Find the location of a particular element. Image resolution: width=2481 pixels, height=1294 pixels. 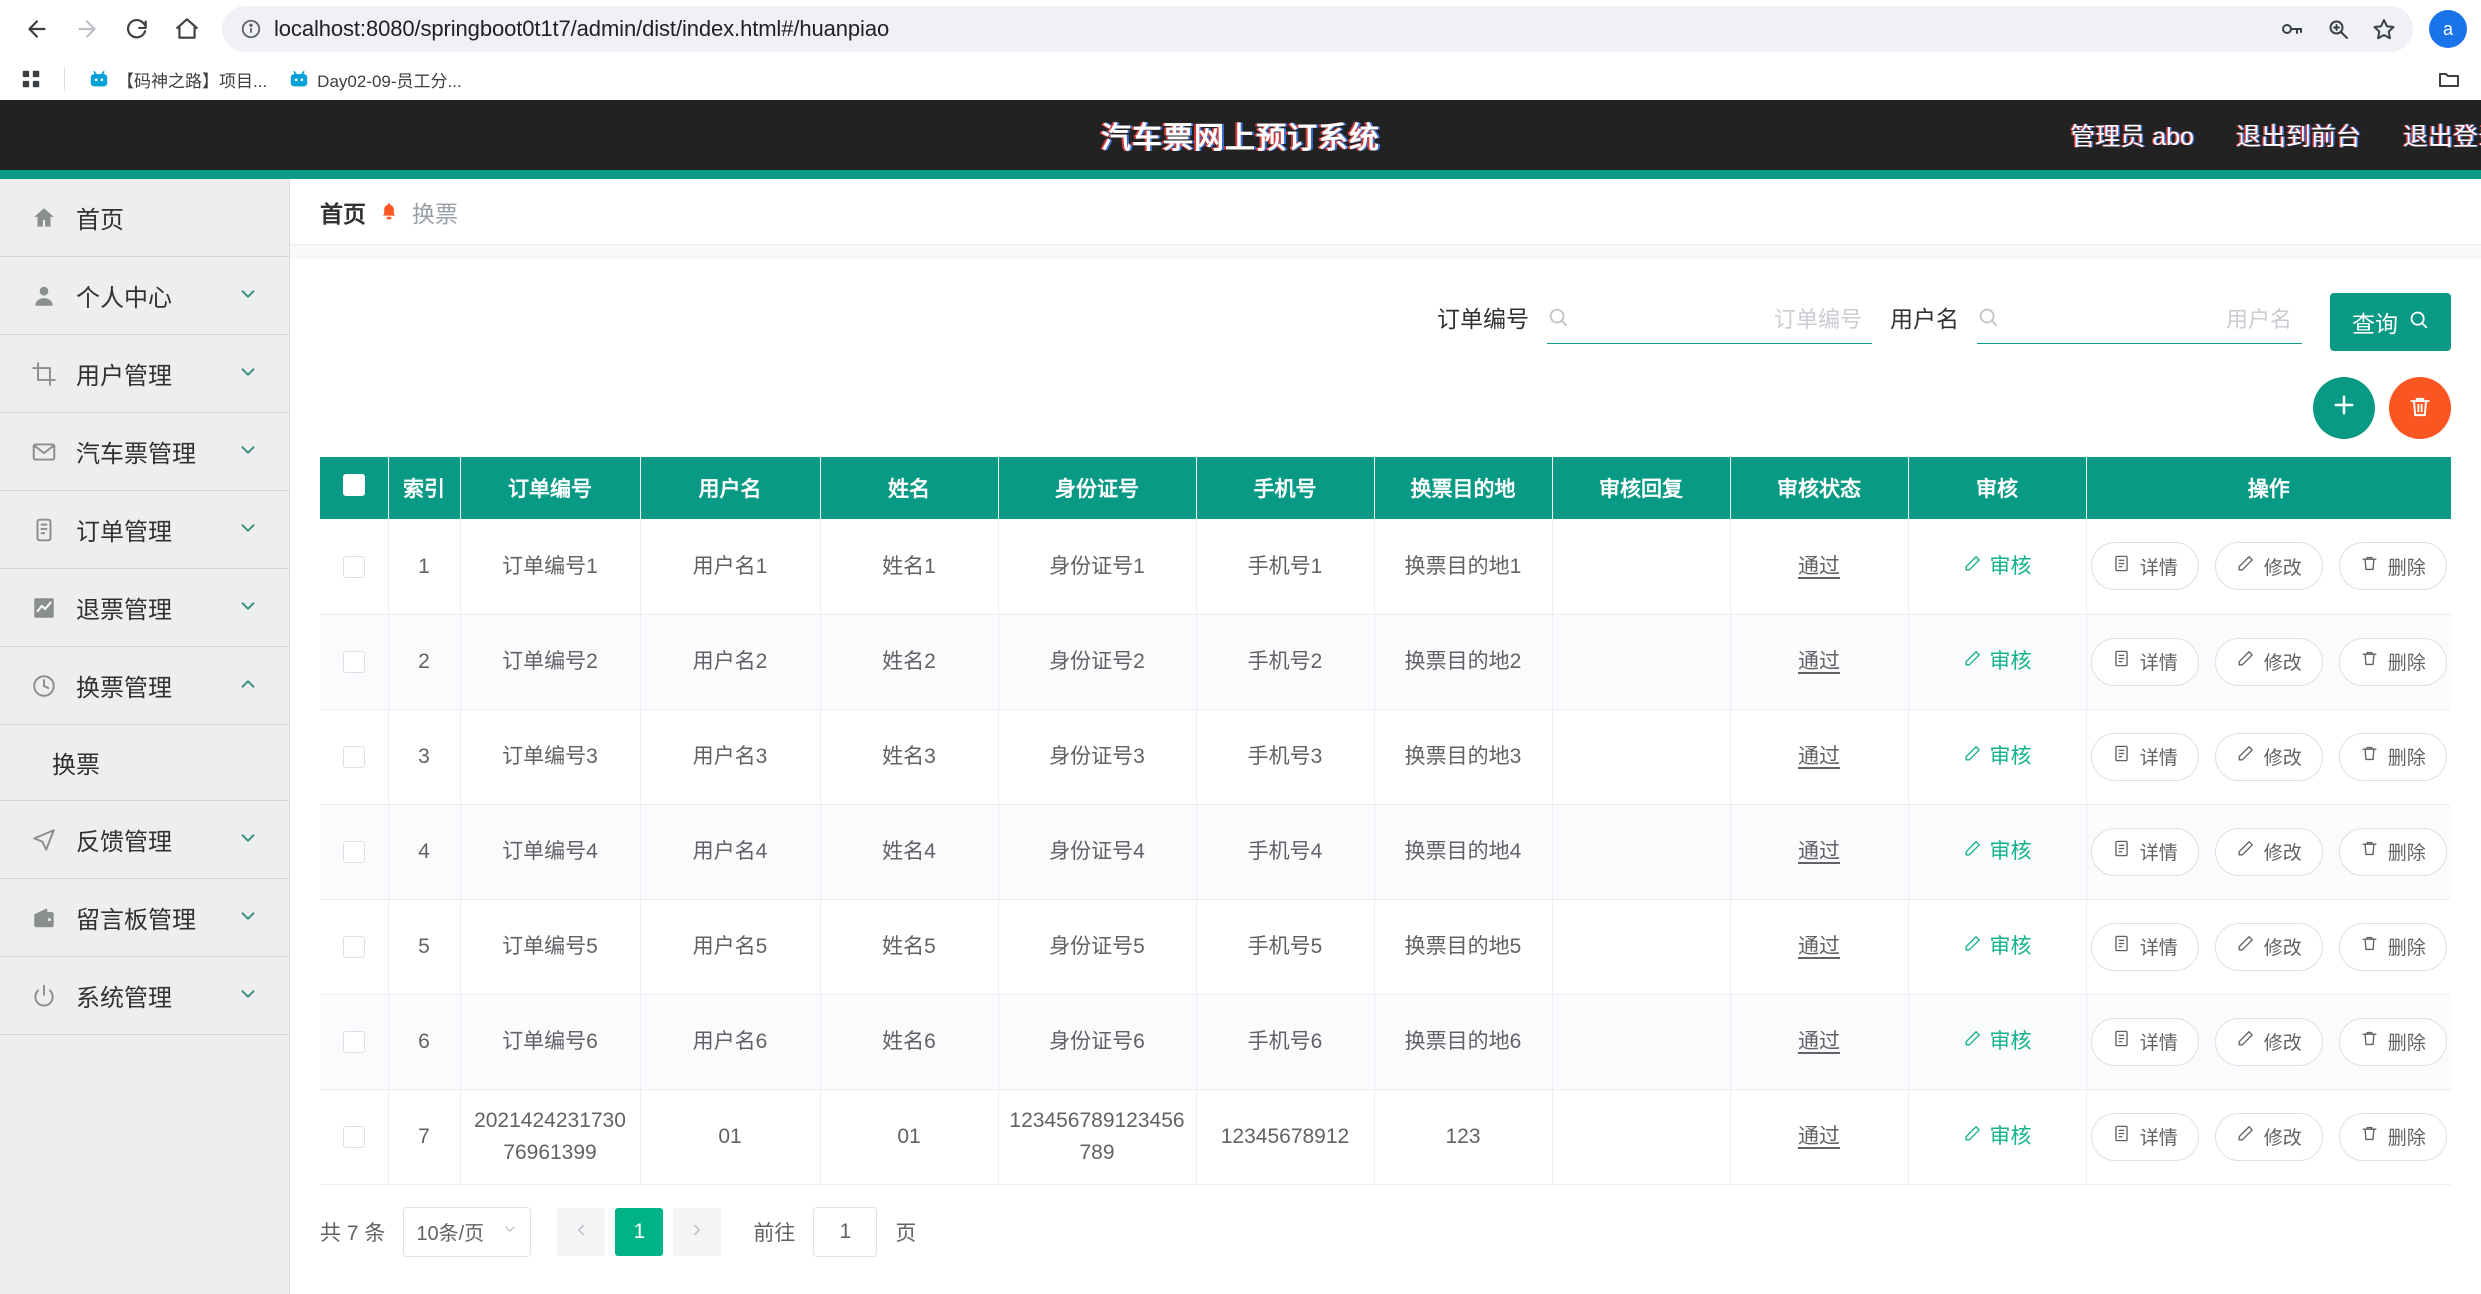

breadcrumb-home: 首页 is located at coordinates (343, 213).